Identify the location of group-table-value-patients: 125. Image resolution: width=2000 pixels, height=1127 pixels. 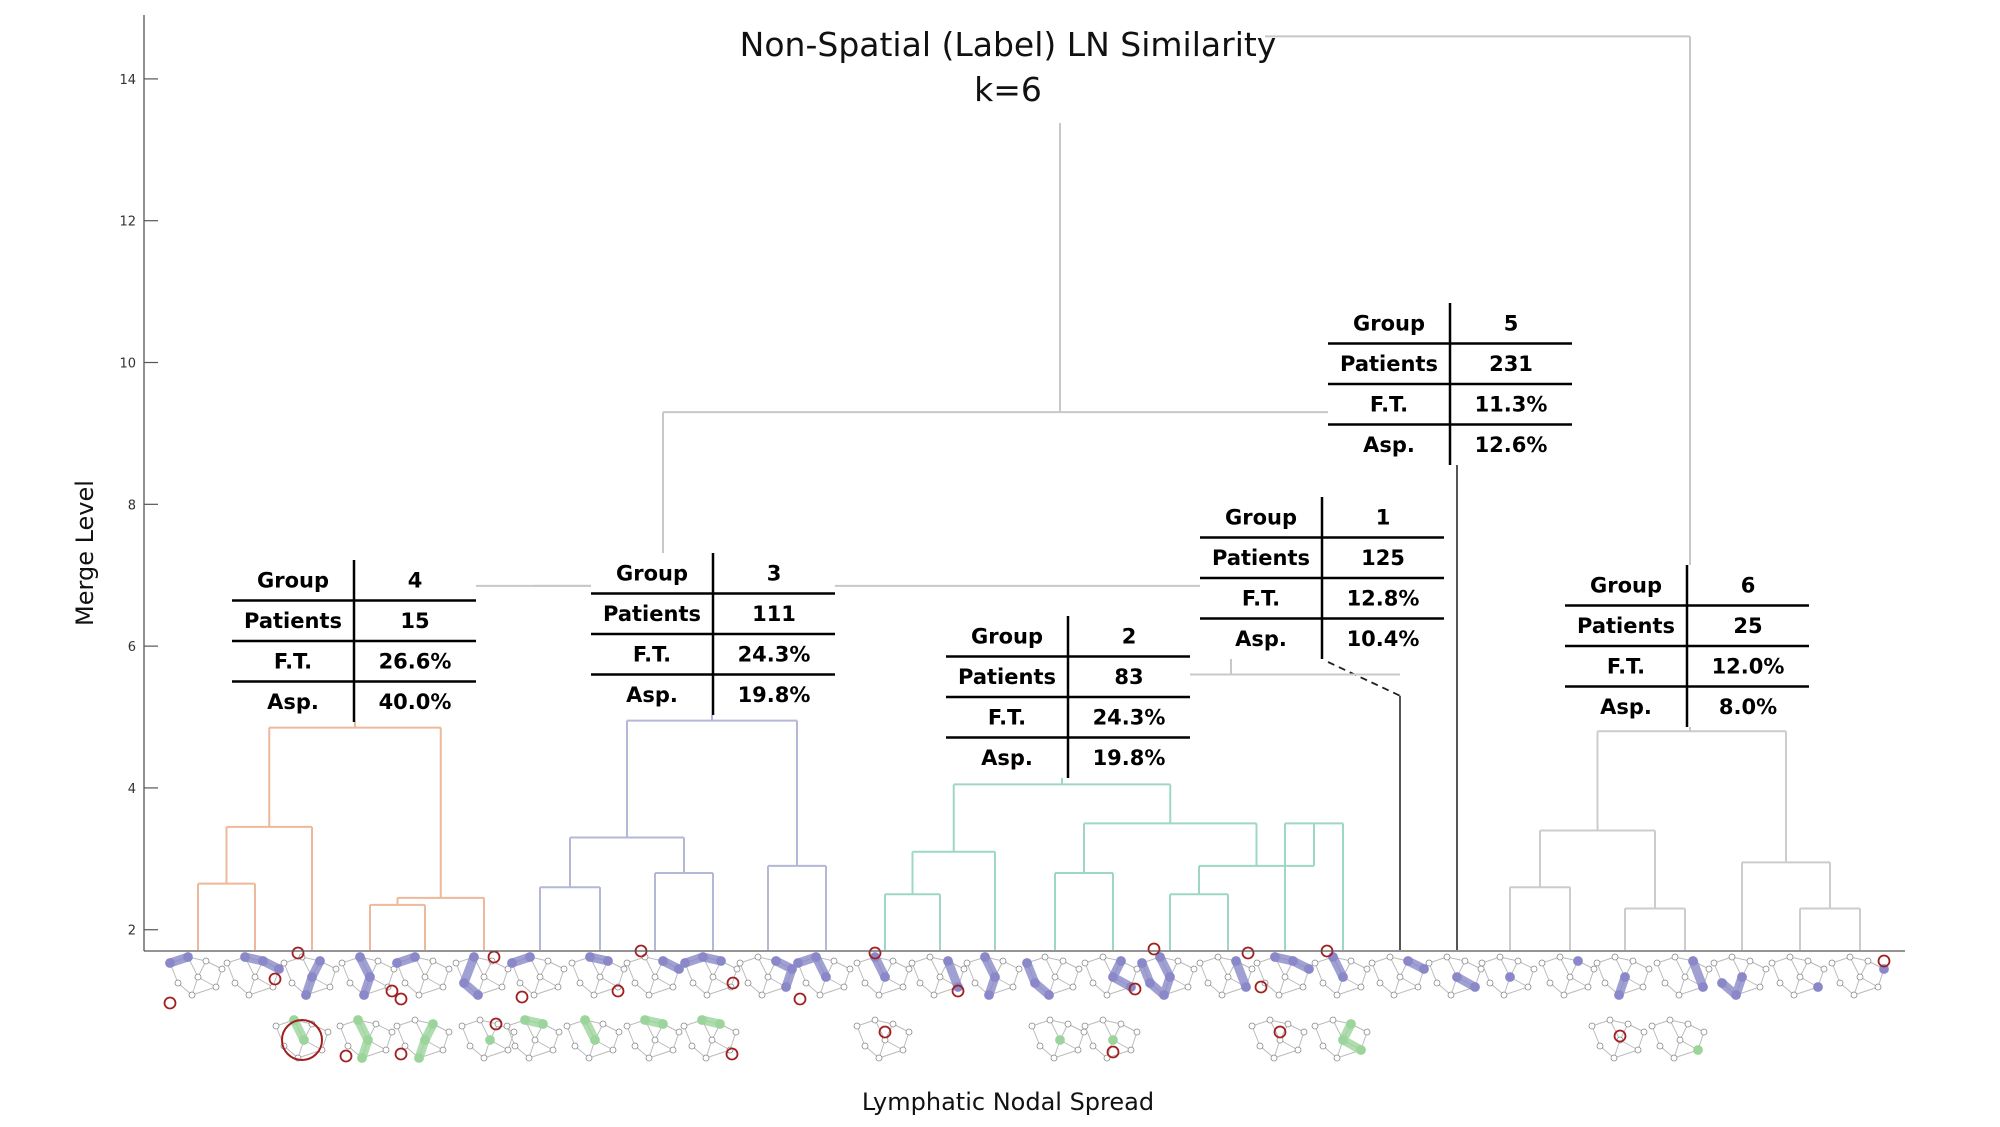
(1383, 558).